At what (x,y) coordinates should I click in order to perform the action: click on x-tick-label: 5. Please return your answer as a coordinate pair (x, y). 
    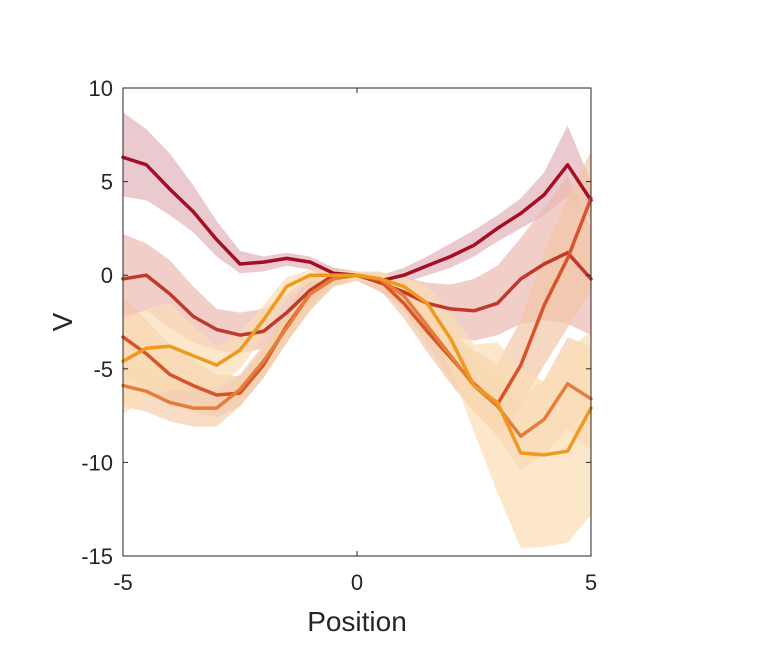
    Looking at the image, I should click on (591, 582).